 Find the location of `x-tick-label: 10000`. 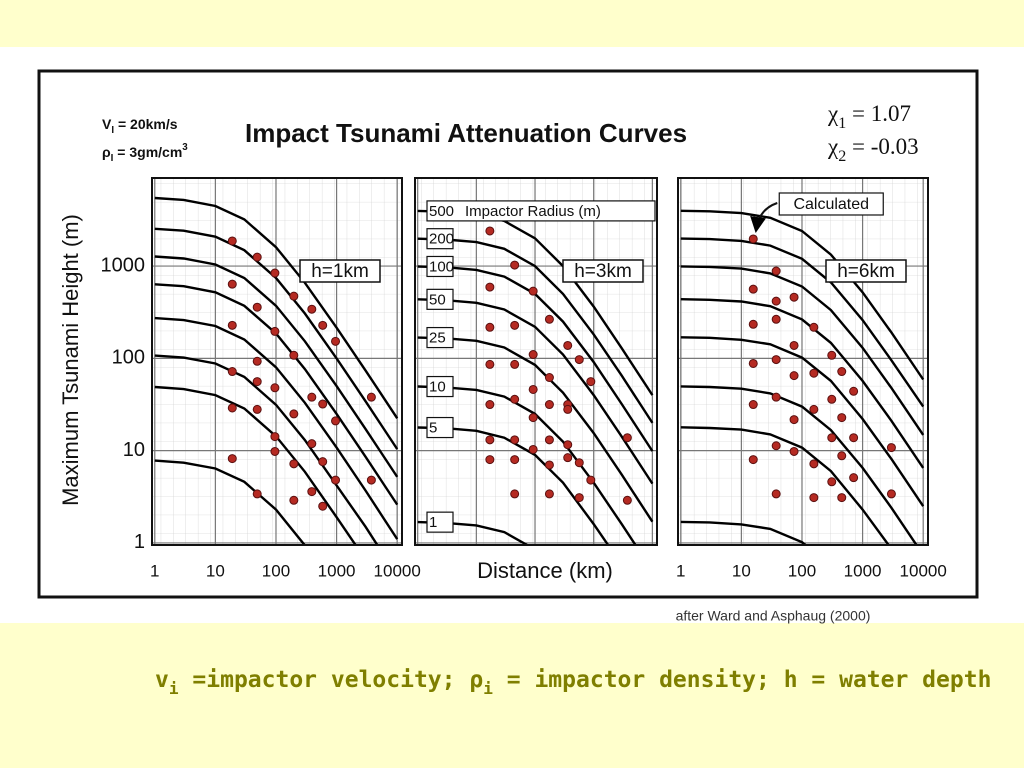

x-tick-label: 10000 is located at coordinates (923, 570).